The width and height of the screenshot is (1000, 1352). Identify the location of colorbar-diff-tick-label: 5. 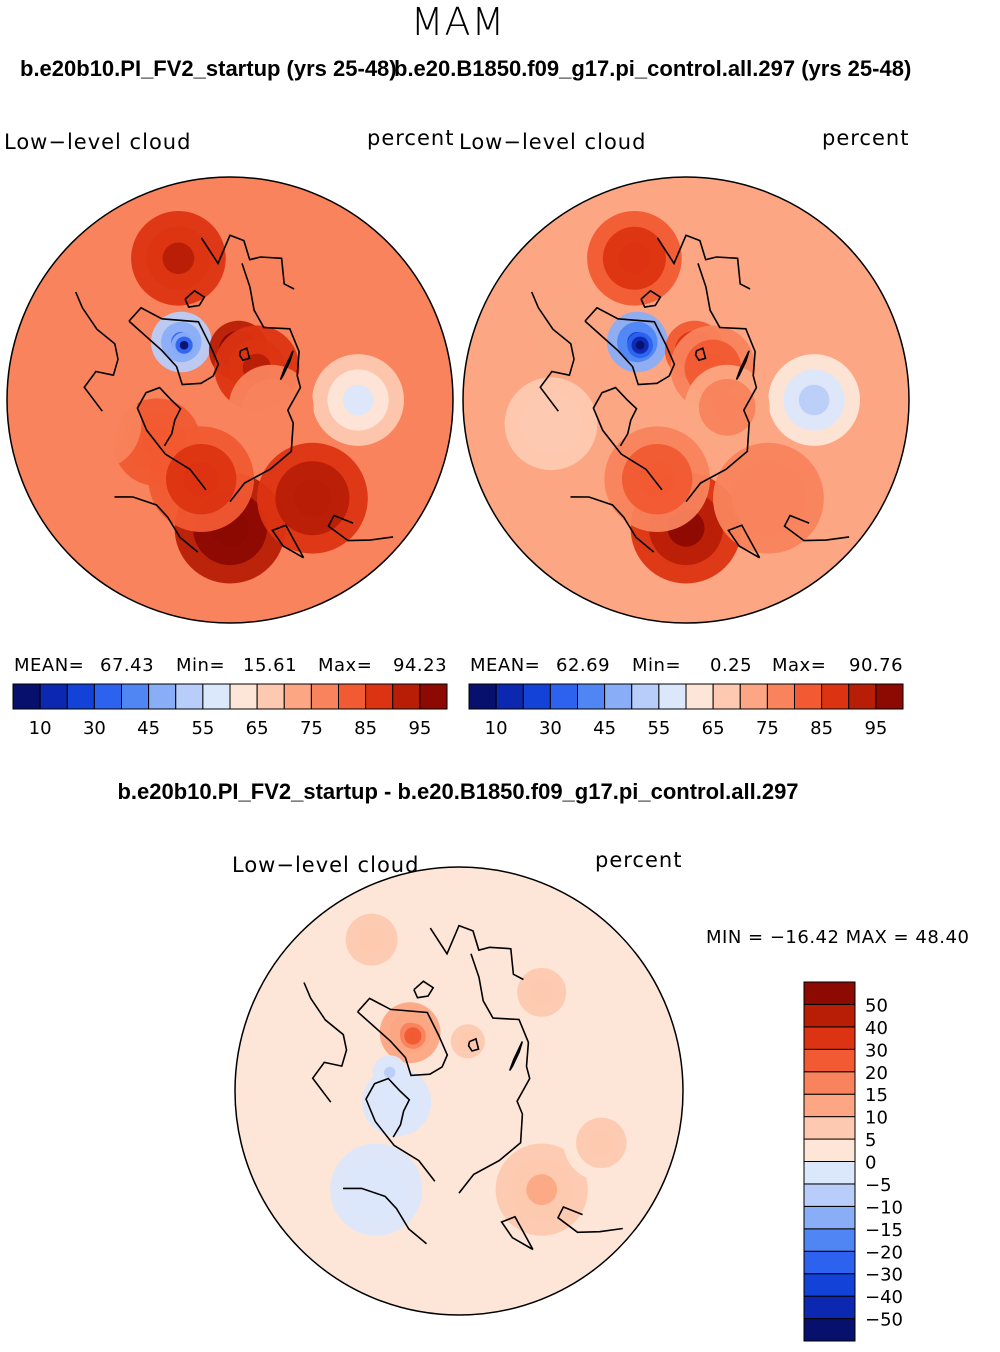
(870, 1140).